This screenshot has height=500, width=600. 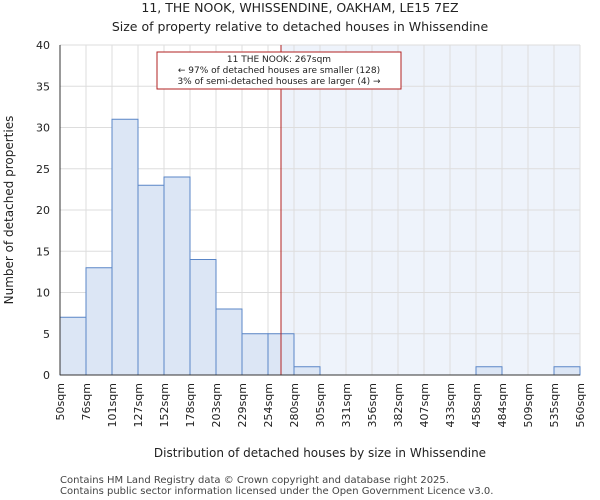 What do you see at coordinates (43, 45) in the screenshot?
I see `y-tick-label: 40` at bounding box center [43, 45].